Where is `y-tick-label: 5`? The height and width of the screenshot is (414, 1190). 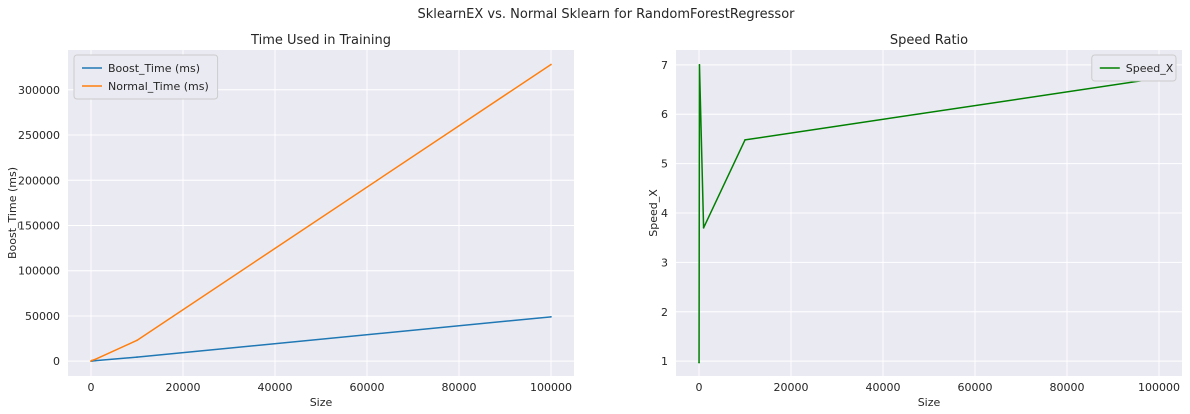 y-tick-label: 5 is located at coordinates (664, 164).